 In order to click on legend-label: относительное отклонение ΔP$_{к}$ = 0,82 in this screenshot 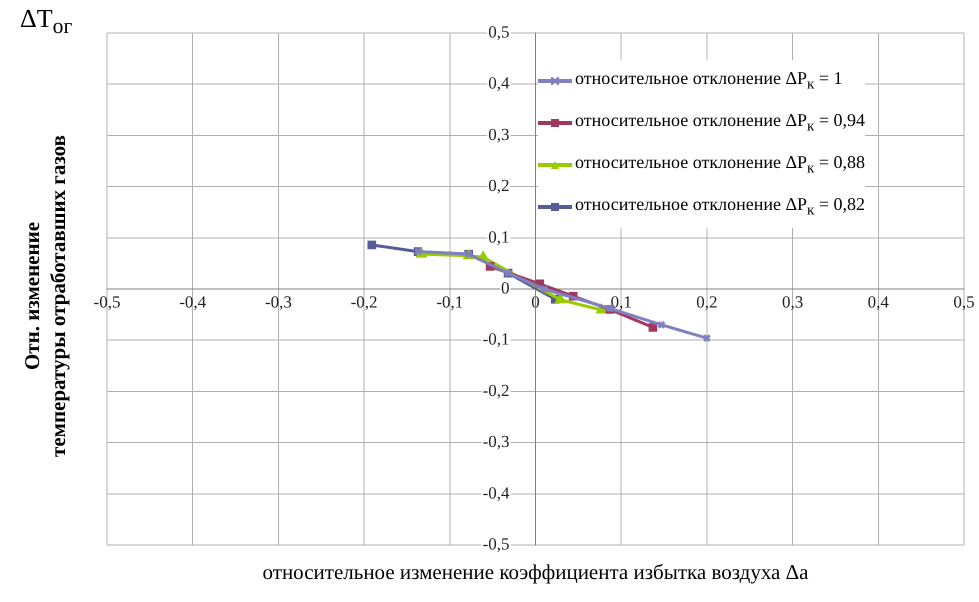, I will do `click(720, 207)`.